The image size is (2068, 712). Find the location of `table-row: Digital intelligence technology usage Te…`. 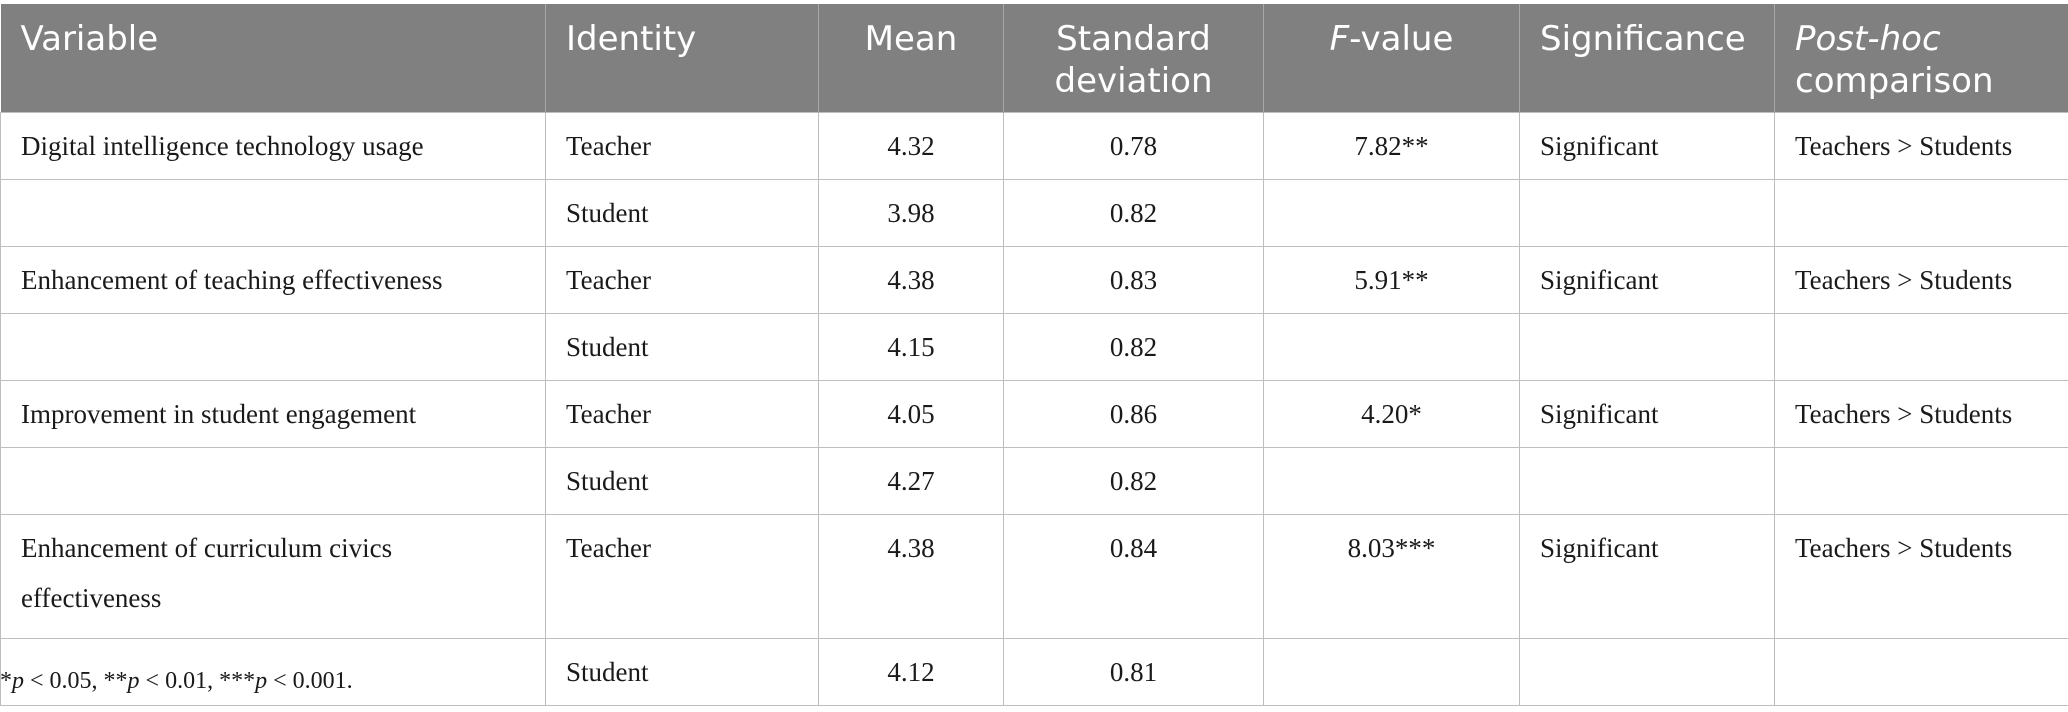

table-row: Digital intelligence technology usage Te… is located at coordinates (1034, 146).